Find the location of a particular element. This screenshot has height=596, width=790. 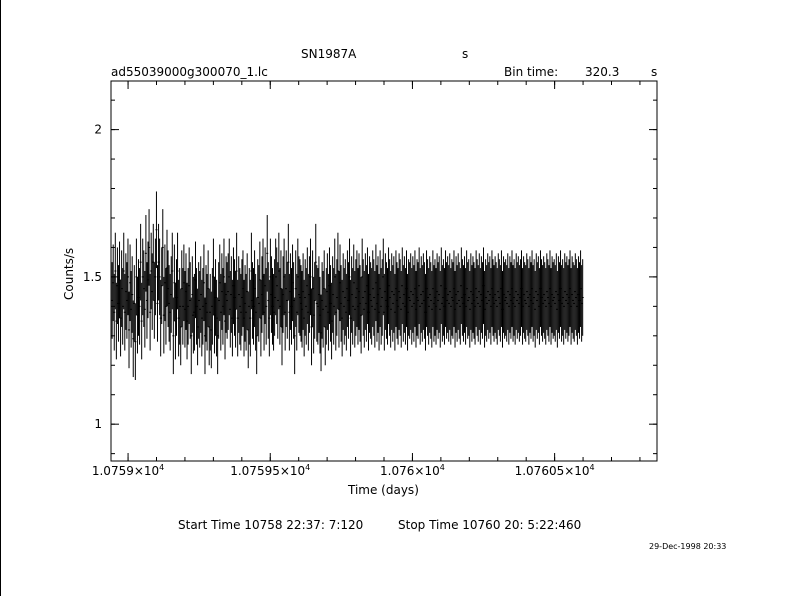

y-tick-label: 1.5 is located at coordinates (92, 277).